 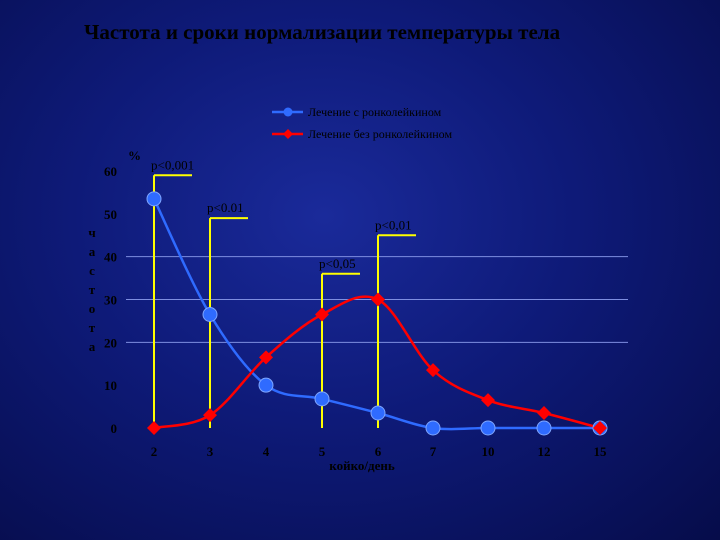 What do you see at coordinates (91, 232) in the screenshot?
I see `y-axis-label-letter: ч` at bounding box center [91, 232].